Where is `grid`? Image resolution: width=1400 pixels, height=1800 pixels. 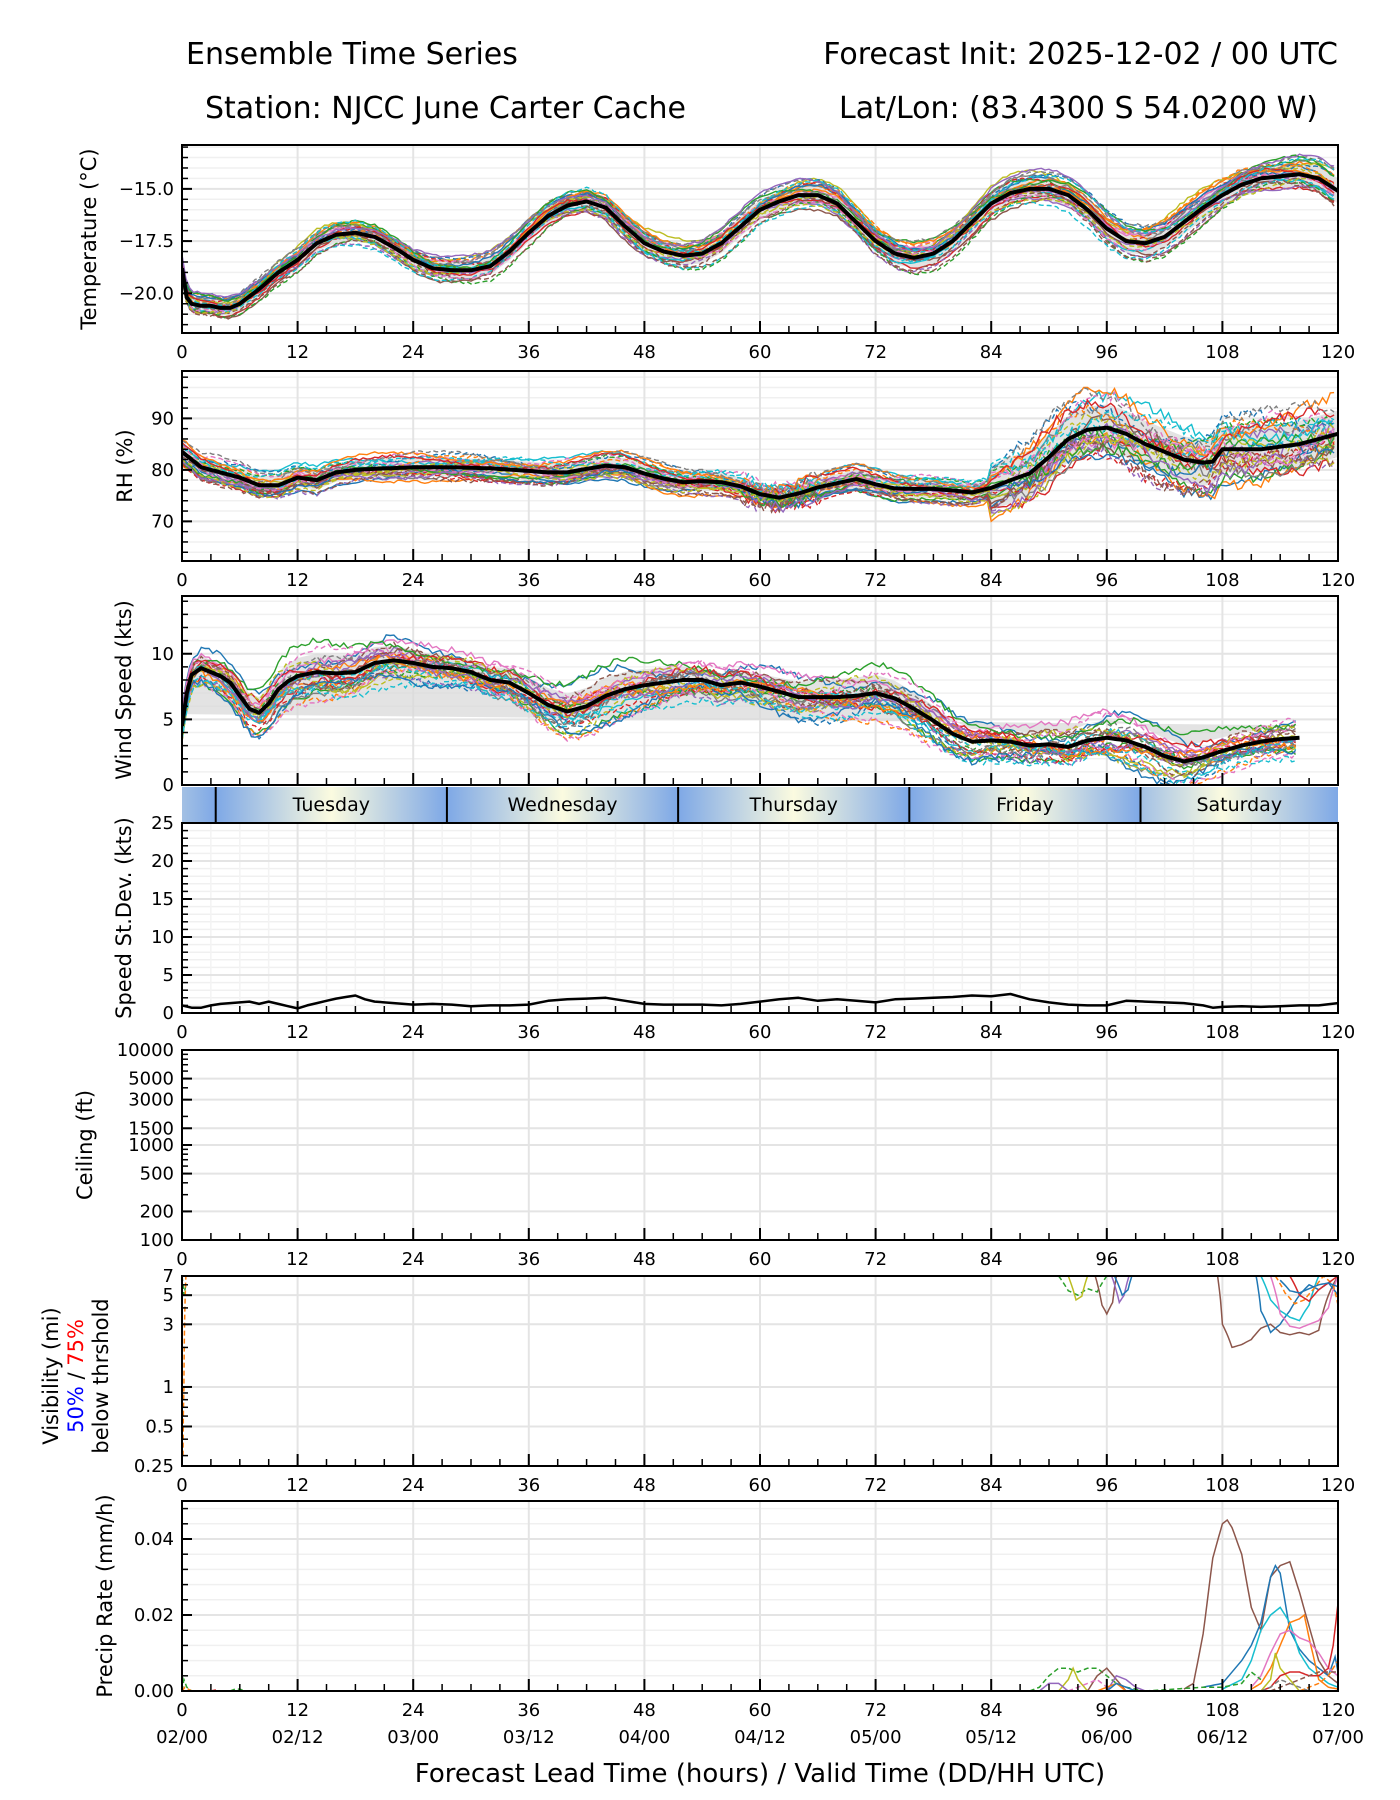 grid is located at coordinates (760, 1145).